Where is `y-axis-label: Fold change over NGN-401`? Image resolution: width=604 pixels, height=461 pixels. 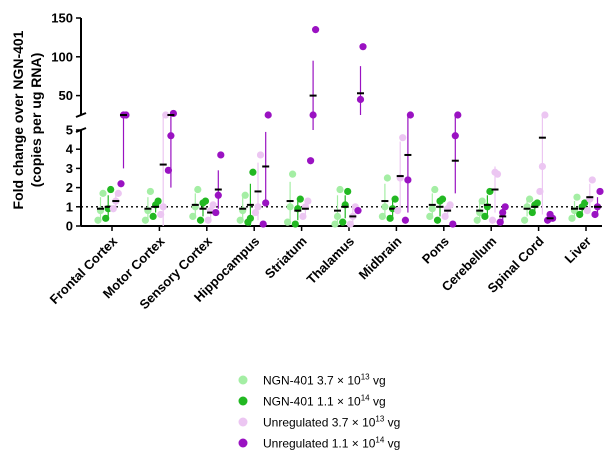
y-axis-label: Fold change over NGN-401 is located at coordinates (18, 119).